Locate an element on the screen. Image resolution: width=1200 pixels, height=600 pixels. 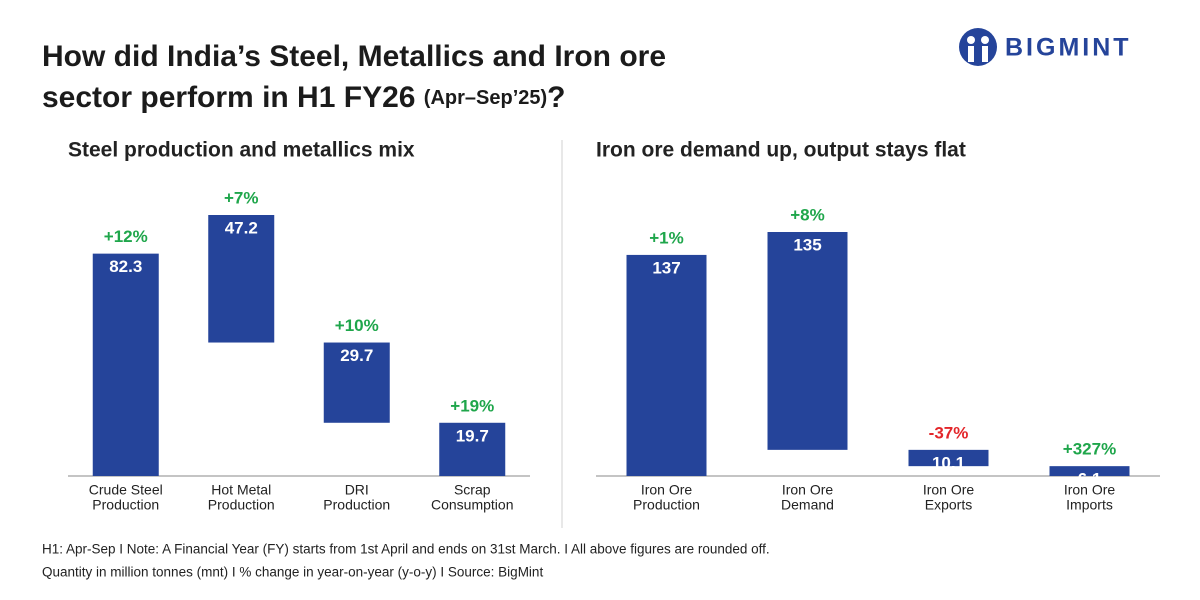
value-label: 135 is located at coordinates (807, 244).